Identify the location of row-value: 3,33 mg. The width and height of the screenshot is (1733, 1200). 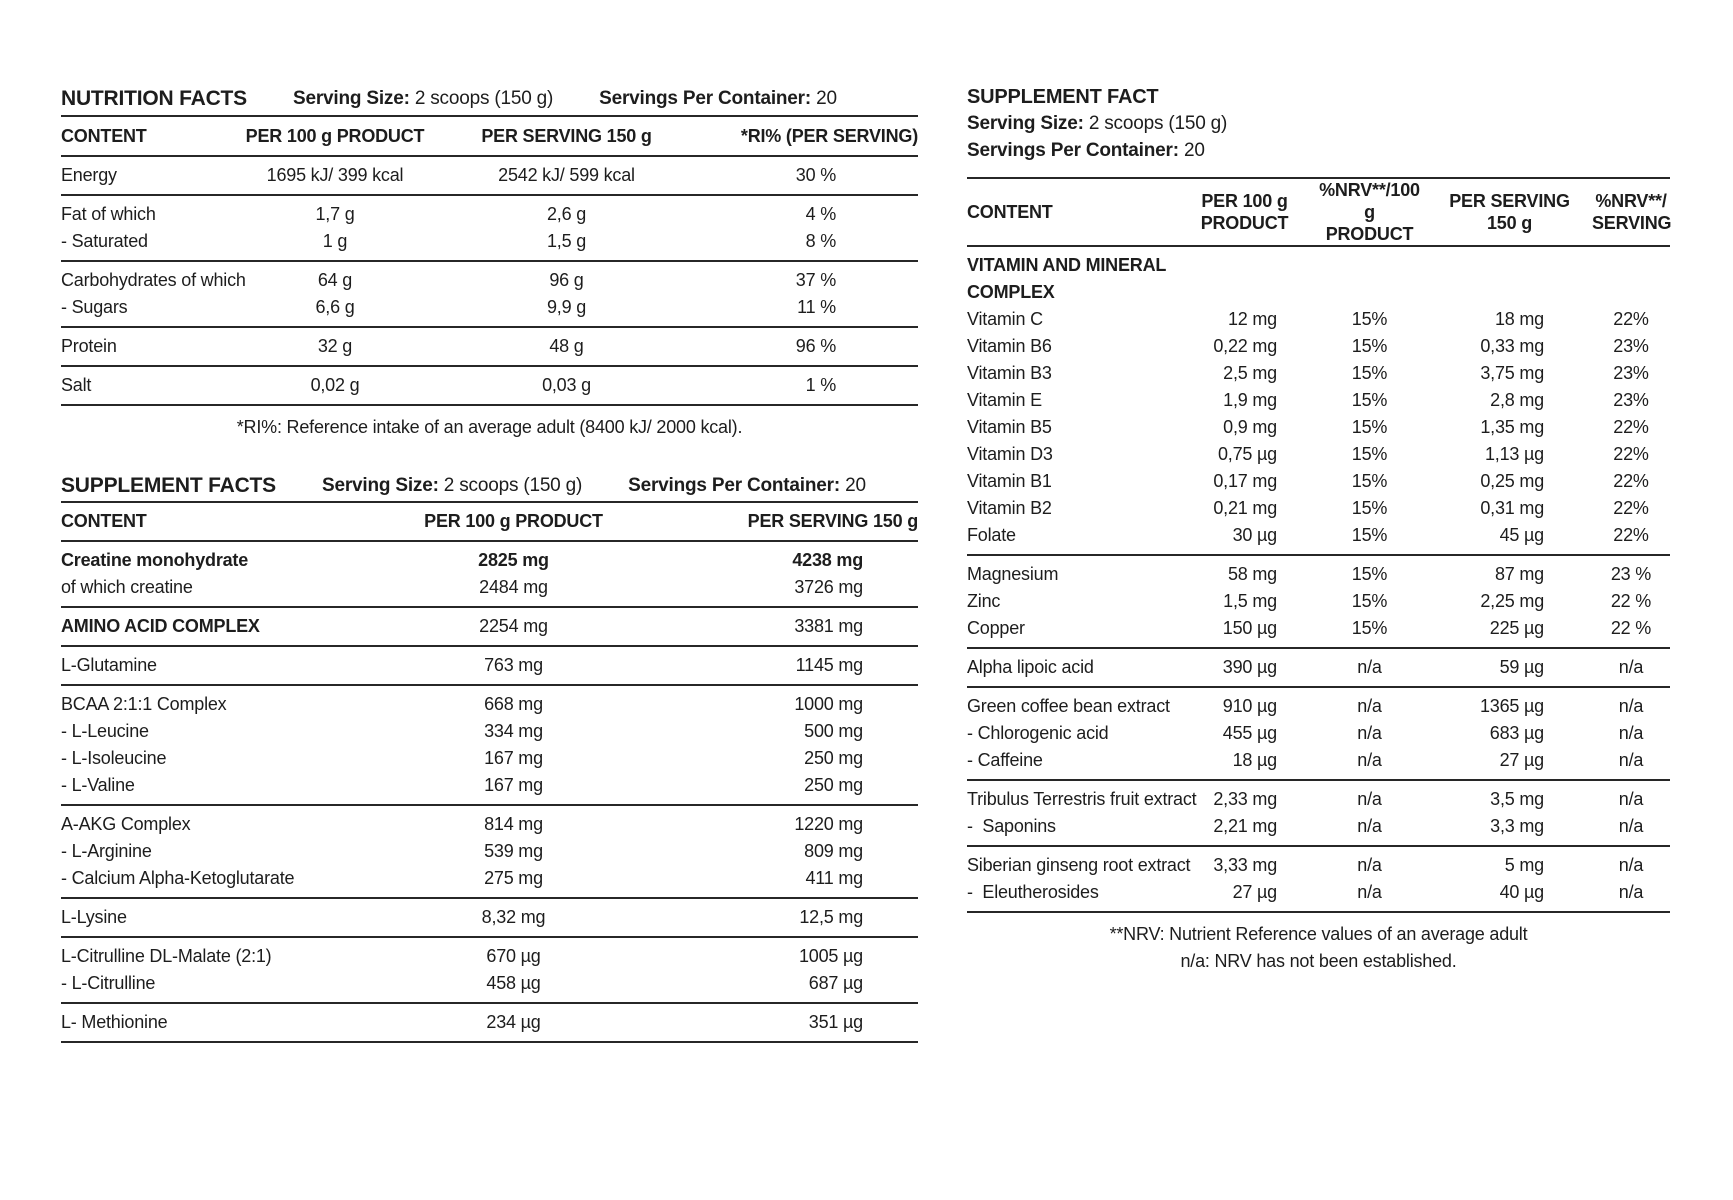
(1245, 865).